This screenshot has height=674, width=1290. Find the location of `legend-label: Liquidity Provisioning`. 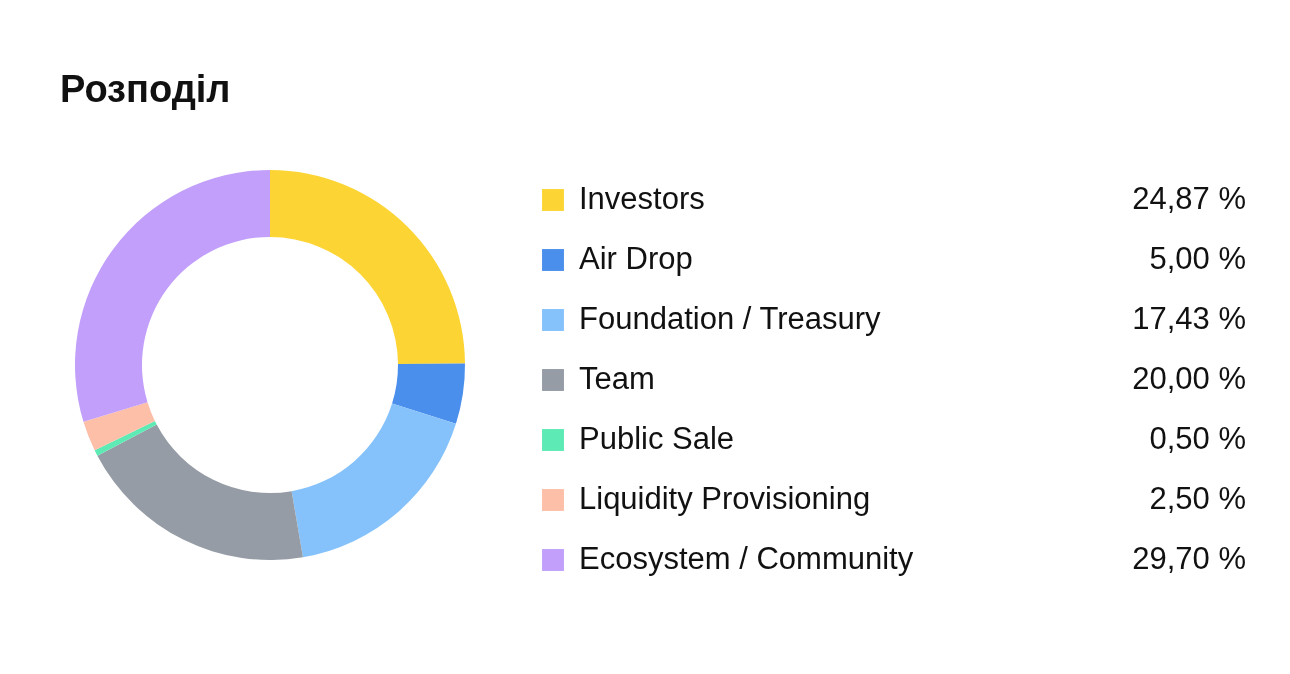

legend-label: Liquidity Provisioning is located at coordinates (725, 498).